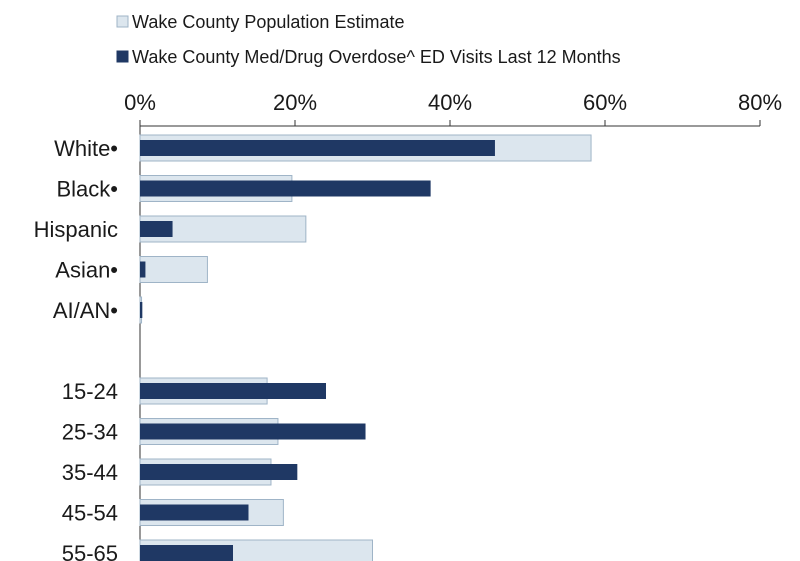  I want to click on category-label: AI/AN•, so click(85, 310).